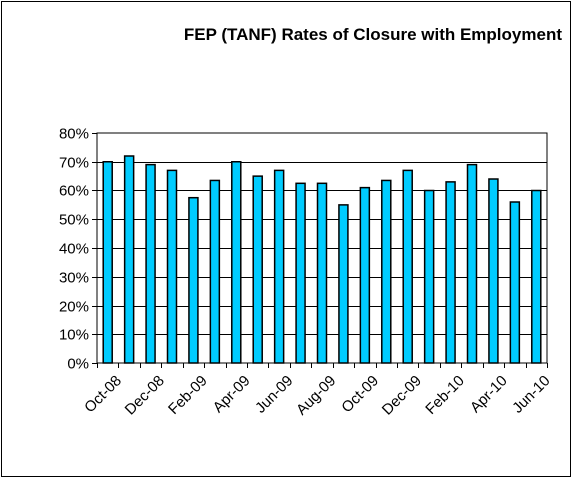 The height and width of the screenshot is (480, 574). Describe the element at coordinates (78, 364) in the screenshot. I see `y-tick-label: 0%` at that location.